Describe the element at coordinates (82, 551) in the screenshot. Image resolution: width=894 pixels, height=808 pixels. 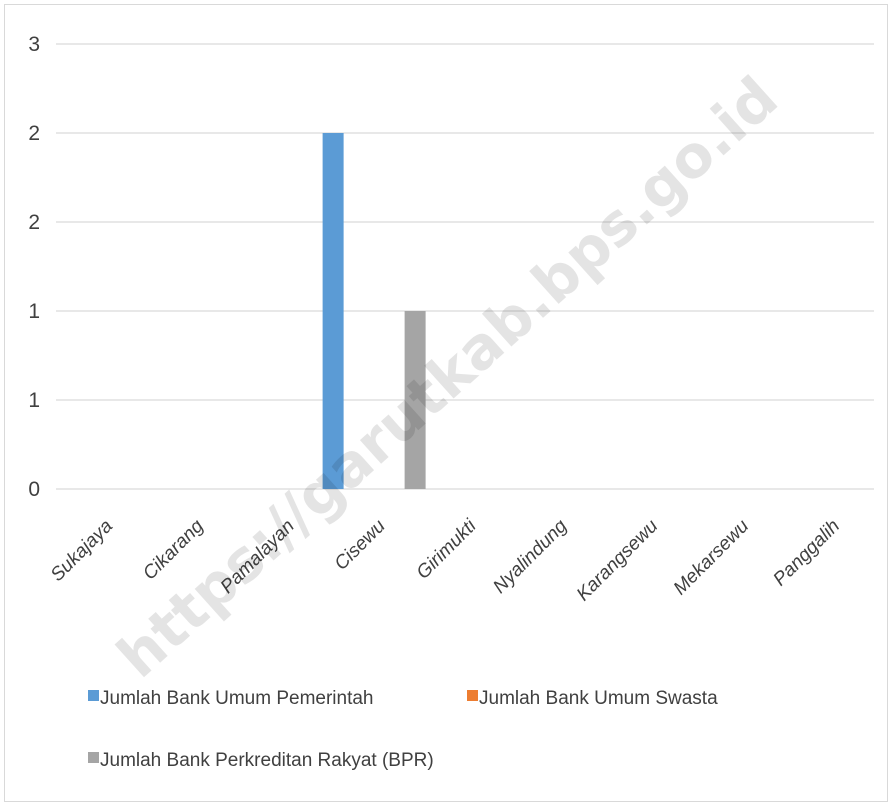
I see `x-tick-label: Sukajaya` at that location.